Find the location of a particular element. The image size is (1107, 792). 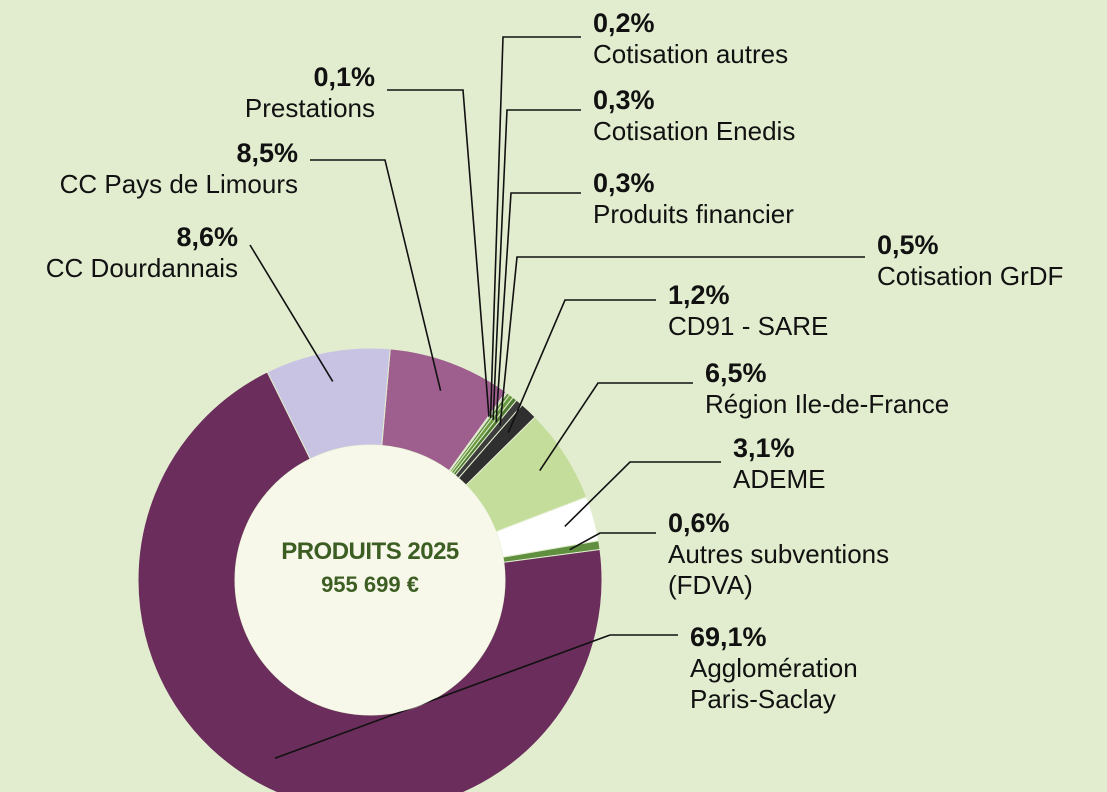

slice-label: 0,5% Cotisation GrDF is located at coordinates (970, 261).